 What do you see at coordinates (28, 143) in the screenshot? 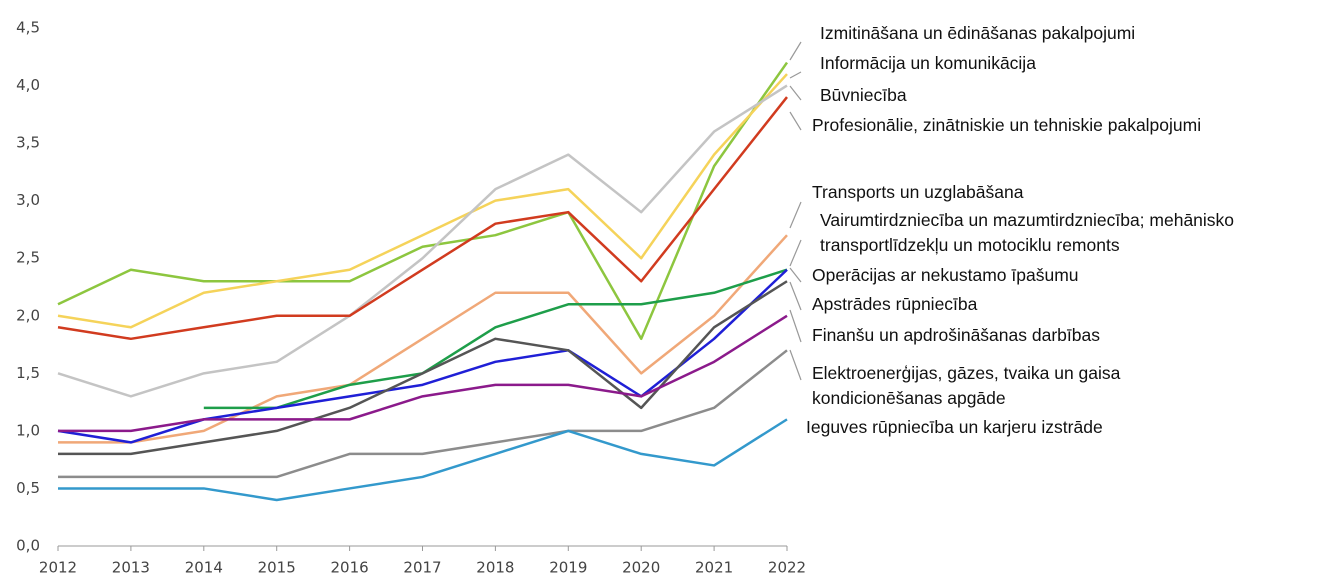
I see `y-tick-label: 3,5` at bounding box center [28, 143].